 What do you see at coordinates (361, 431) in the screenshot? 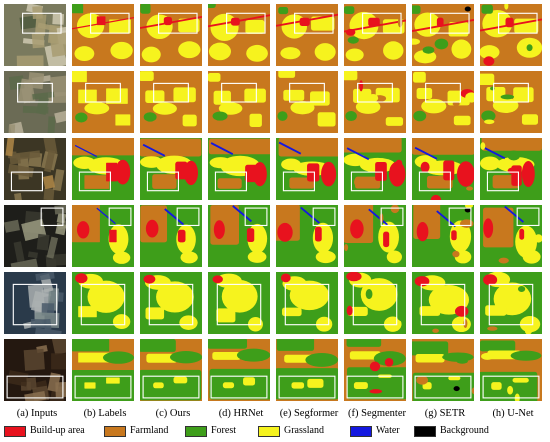
I see `legend-swatch-water` at bounding box center [361, 431].